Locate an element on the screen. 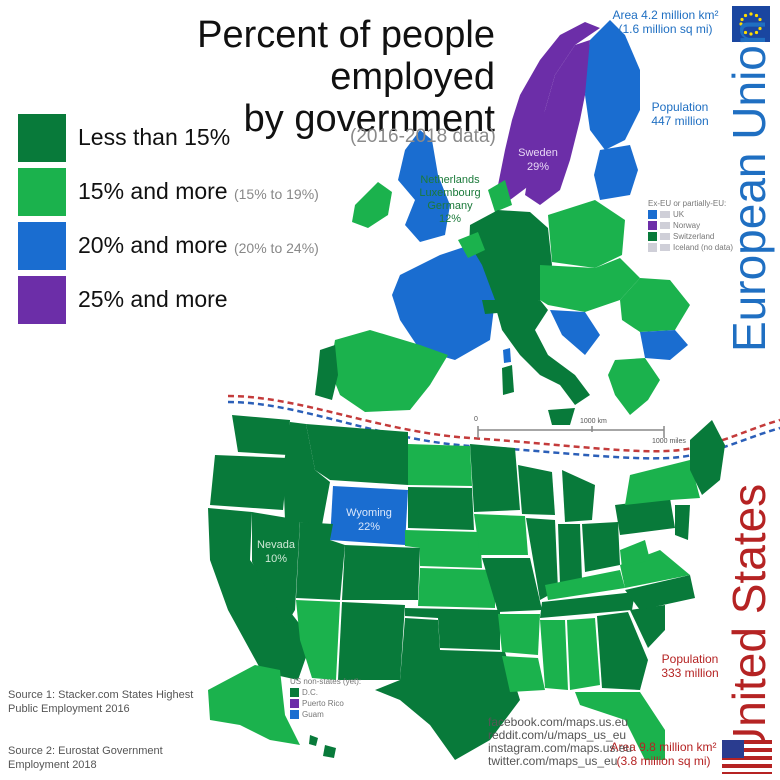  state-indiana is located at coordinates (570, 554).